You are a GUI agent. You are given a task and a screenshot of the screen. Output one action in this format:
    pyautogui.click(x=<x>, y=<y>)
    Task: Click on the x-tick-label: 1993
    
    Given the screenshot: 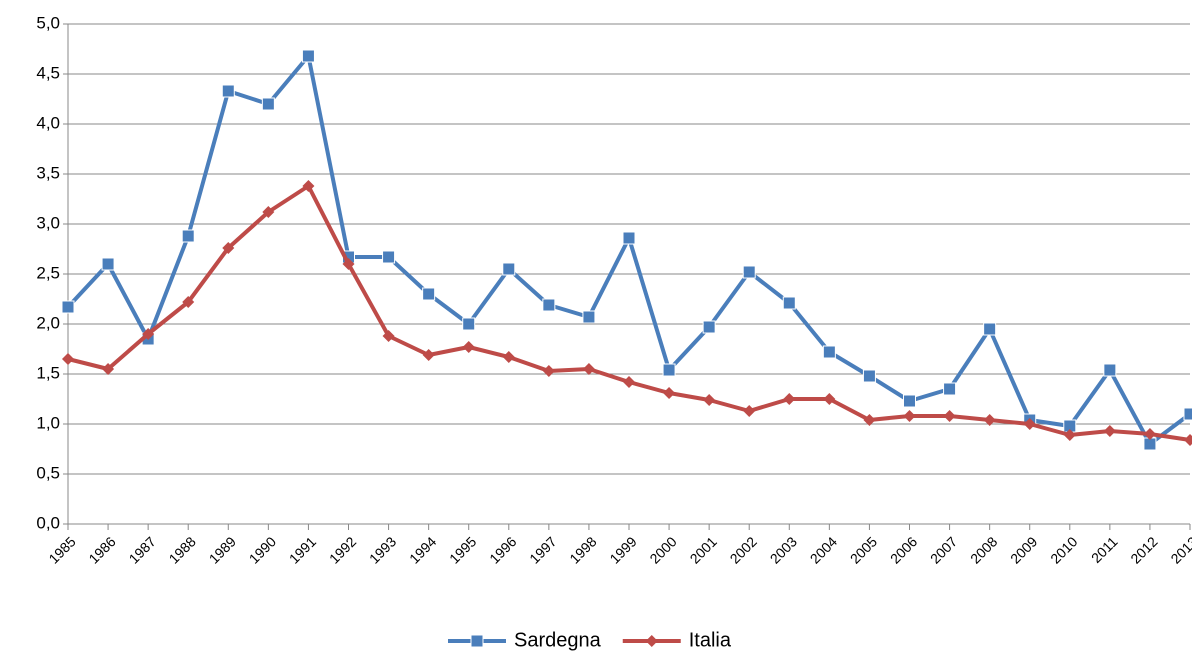 What is the action you would take?
    pyautogui.click(x=382, y=549)
    